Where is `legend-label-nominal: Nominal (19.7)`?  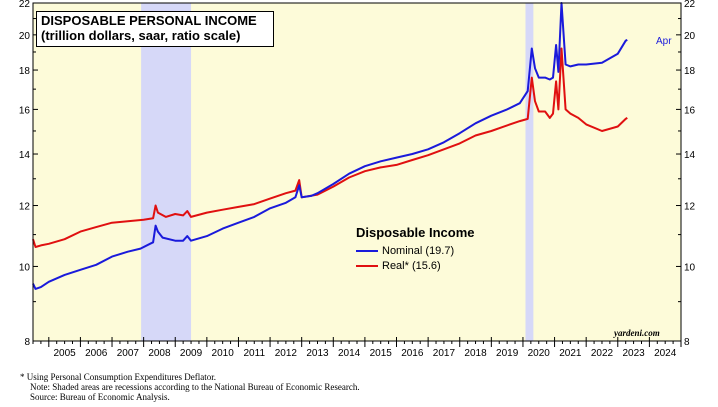 legend-label-nominal: Nominal (19.7) is located at coordinates (418, 250).